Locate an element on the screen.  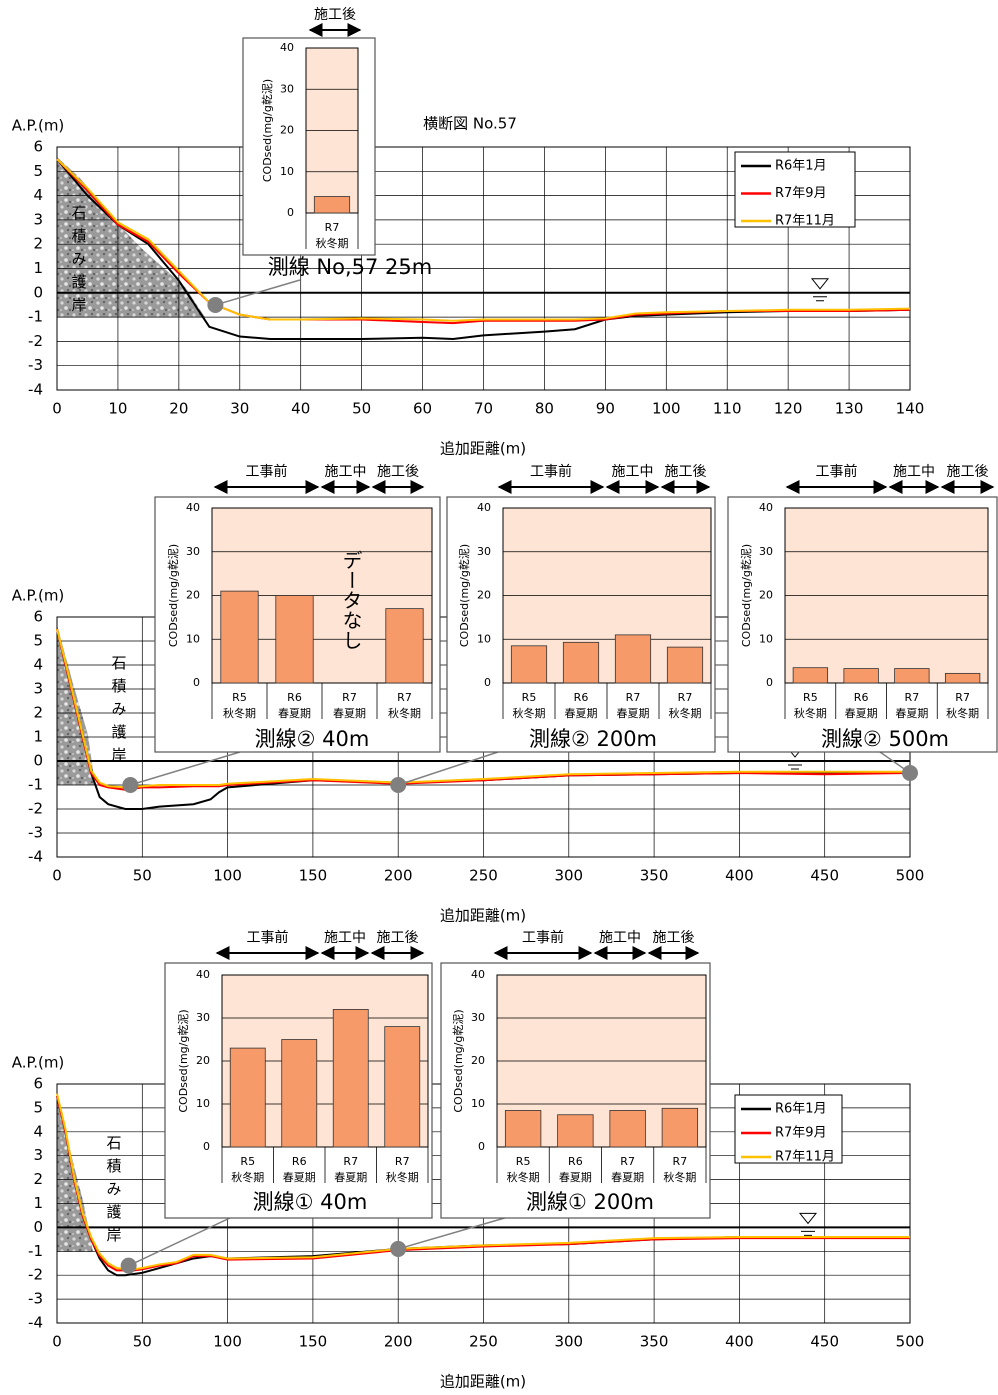
x-tick-label: 120 is located at coordinates (788, 409).